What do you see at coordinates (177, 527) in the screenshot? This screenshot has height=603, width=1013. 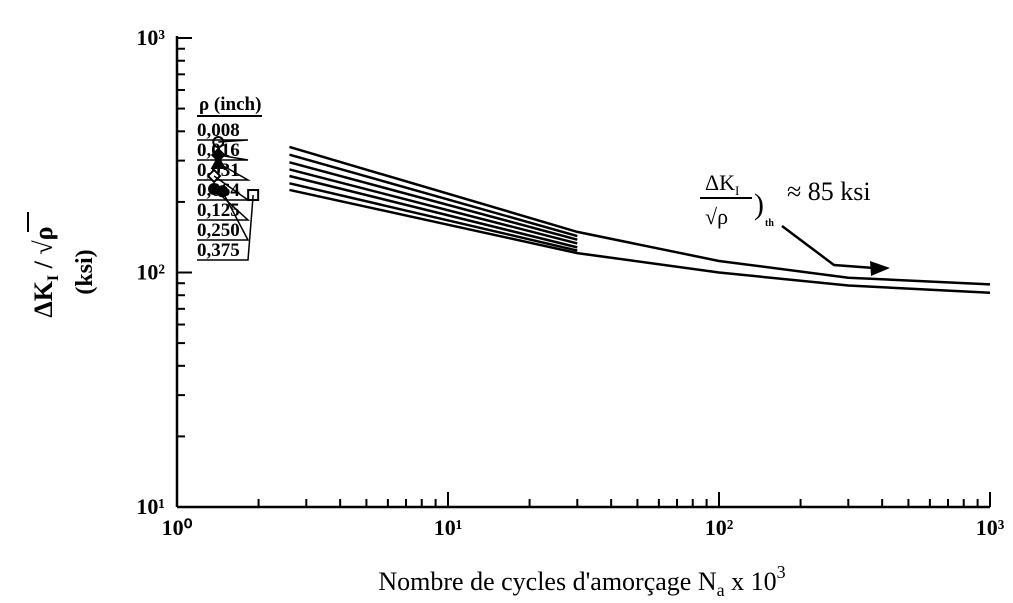 I see `x-tick-label: 10⁰` at bounding box center [177, 527].